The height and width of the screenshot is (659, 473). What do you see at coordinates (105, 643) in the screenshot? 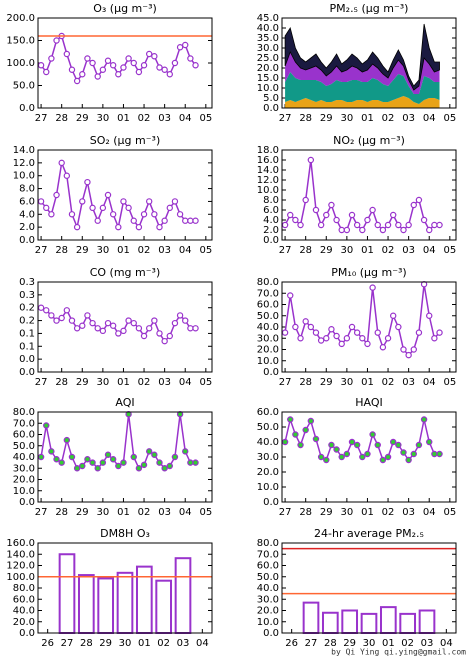
I see `x-tick-label: 29` at bounding box center [105, 643].